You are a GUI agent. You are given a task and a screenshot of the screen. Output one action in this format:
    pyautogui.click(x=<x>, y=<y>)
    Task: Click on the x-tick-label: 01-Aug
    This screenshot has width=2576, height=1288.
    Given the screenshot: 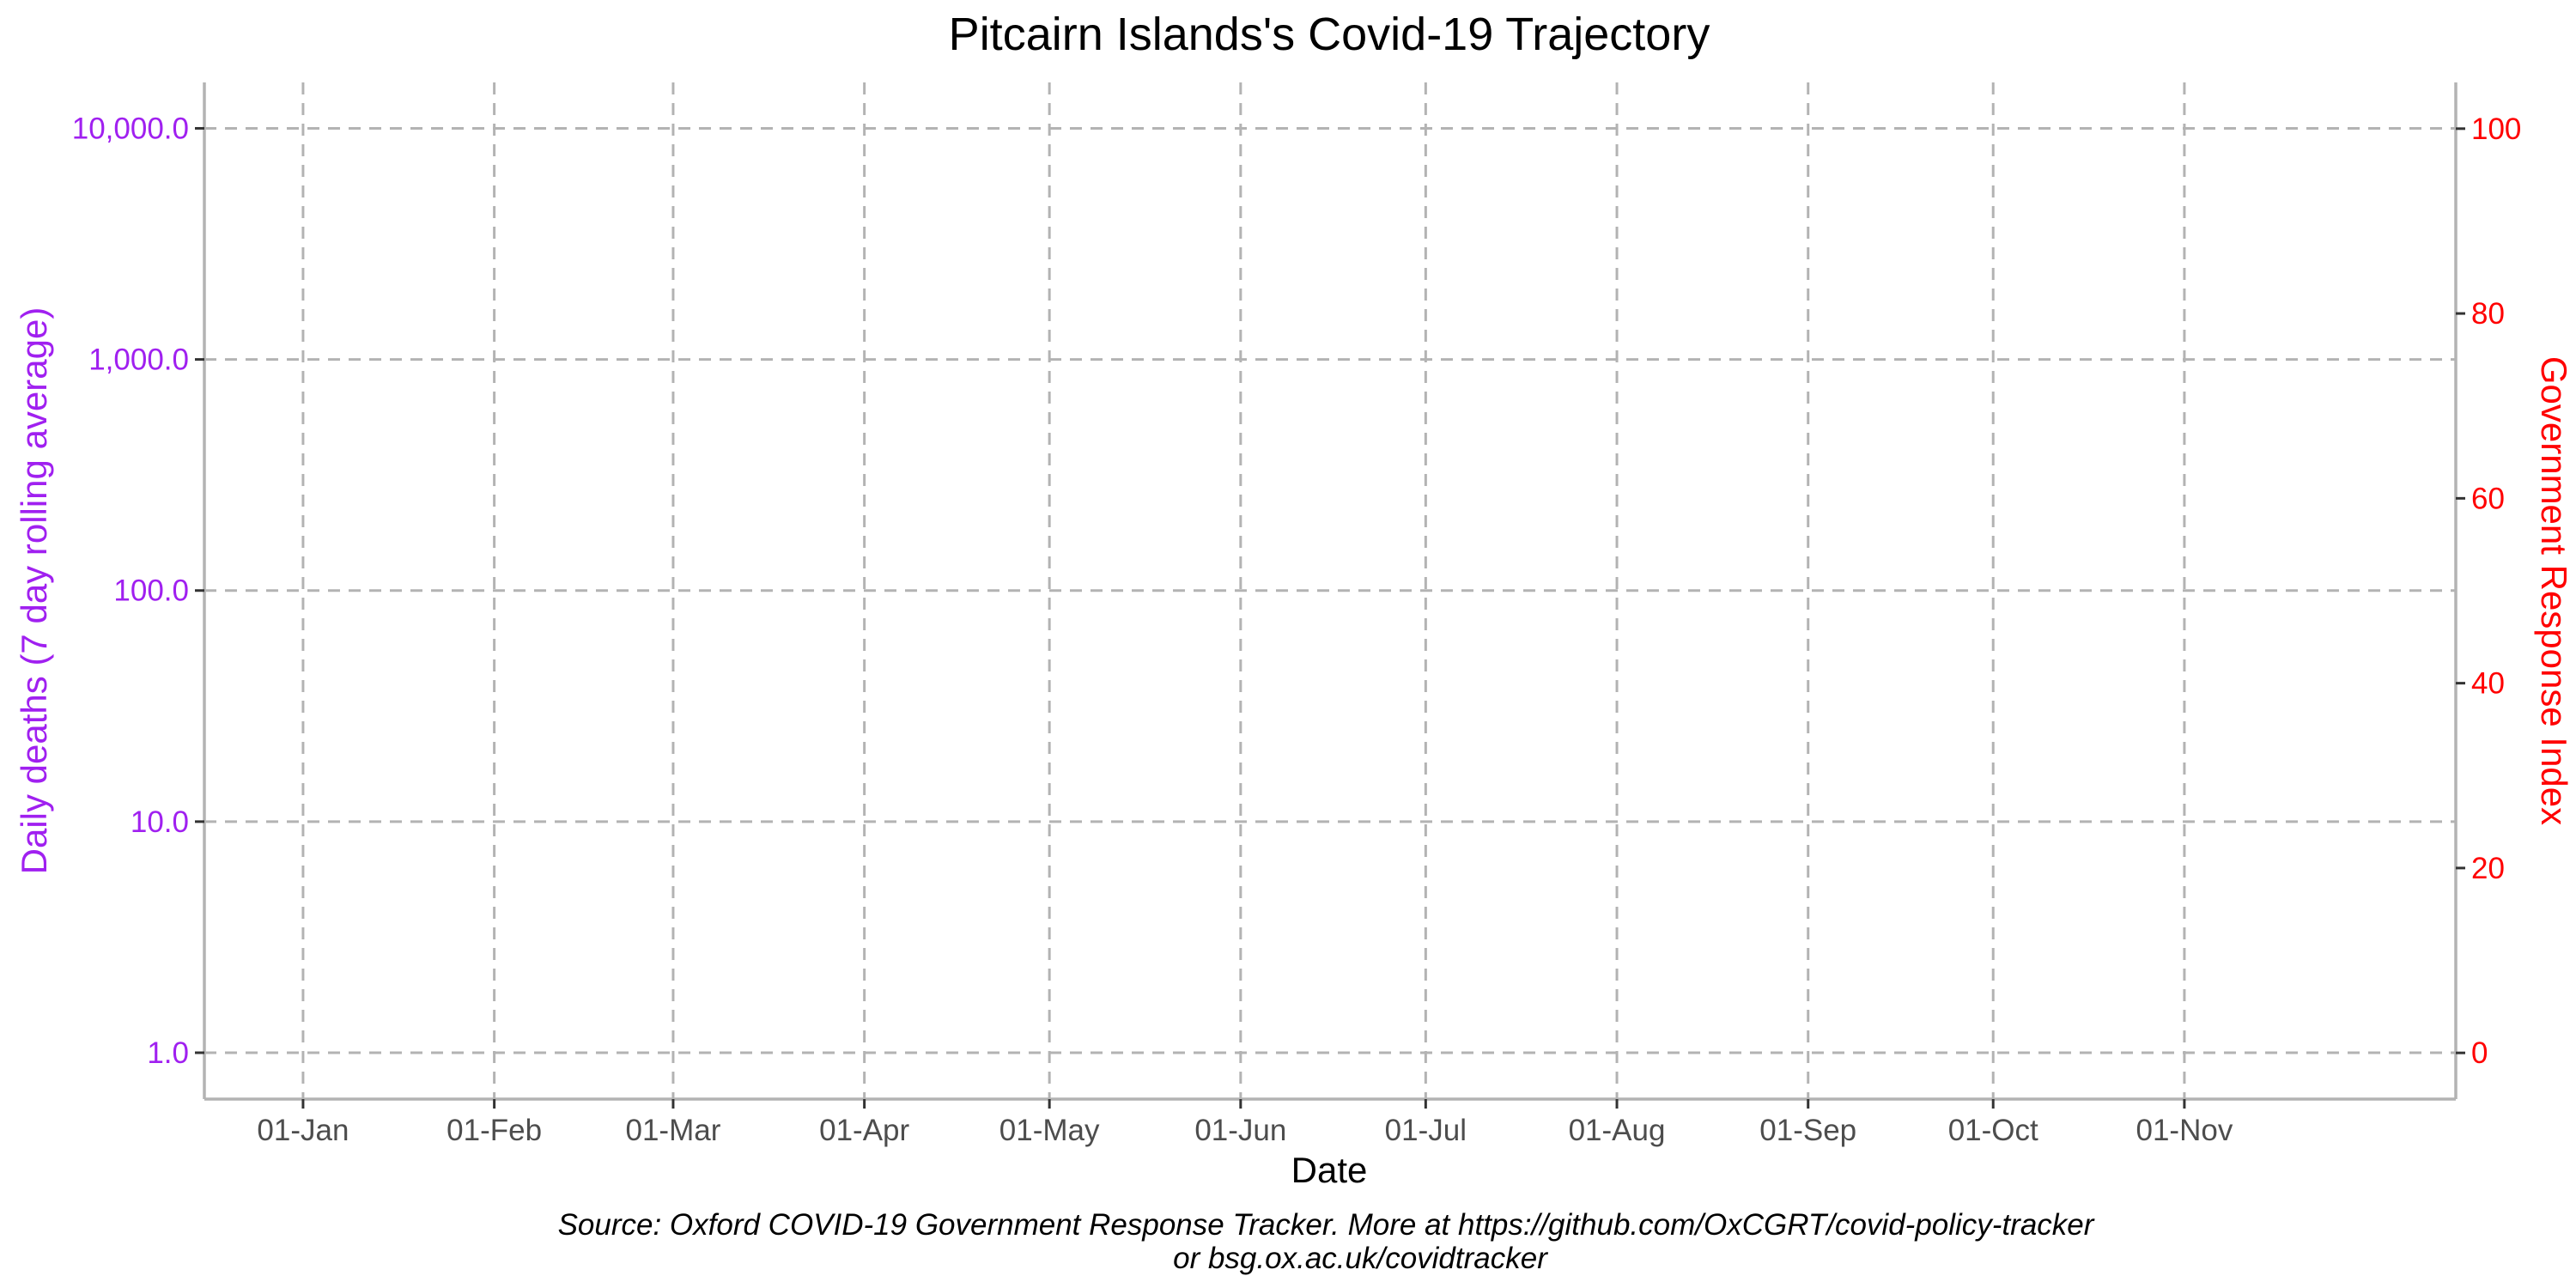 What is the action you would take?
    pyautogui.click(x=1617, y=1130)
    